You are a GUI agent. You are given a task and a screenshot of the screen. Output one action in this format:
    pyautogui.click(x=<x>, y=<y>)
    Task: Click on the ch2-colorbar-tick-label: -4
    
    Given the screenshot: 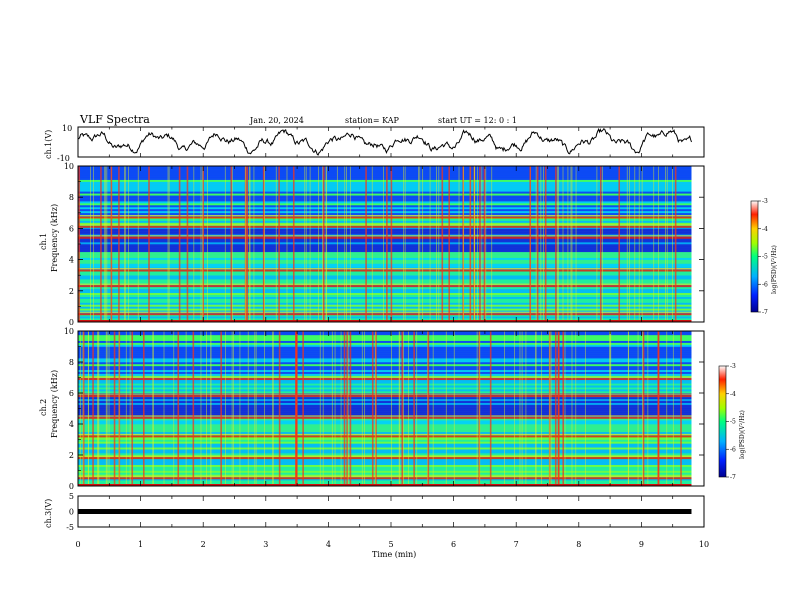 What is the action you would take?
    pyautogui.click(x=733, y=394)
    